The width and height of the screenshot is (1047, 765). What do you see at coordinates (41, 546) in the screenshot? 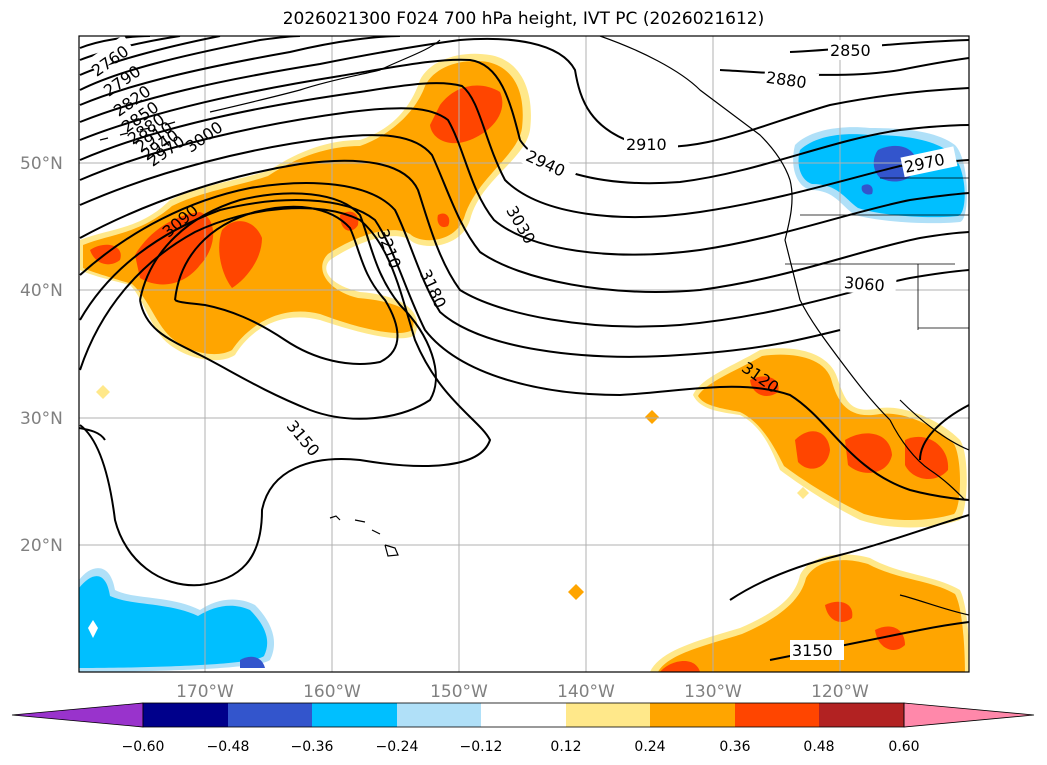
I see `lat-label-20: 20°N` at bounding box center [41, 546].